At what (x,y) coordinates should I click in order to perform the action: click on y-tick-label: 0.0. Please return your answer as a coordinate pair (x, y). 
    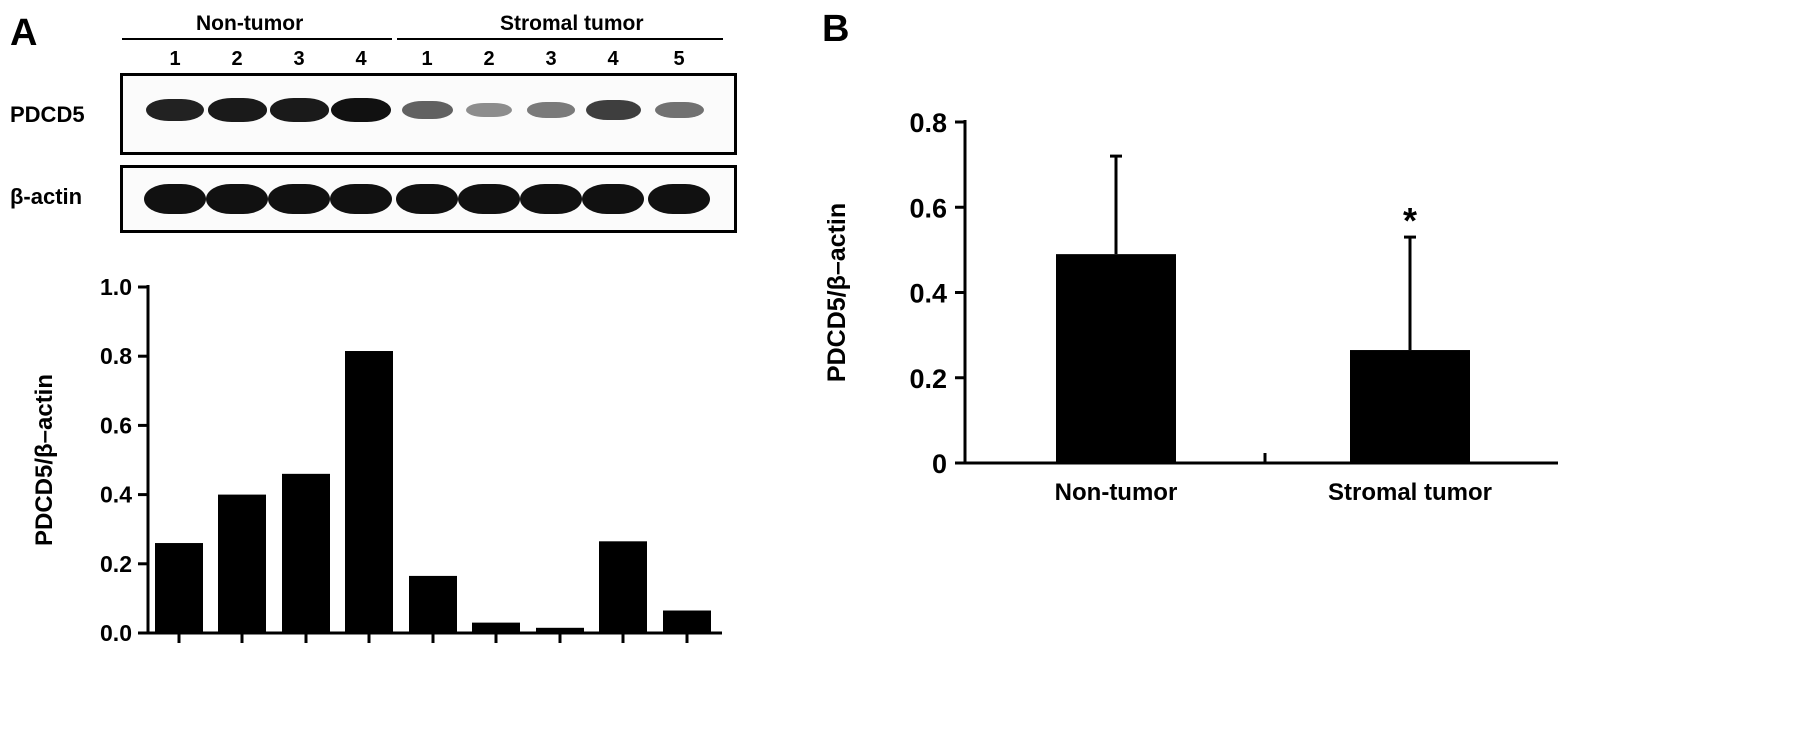
    Looking at the image, I should click on (116, 633).